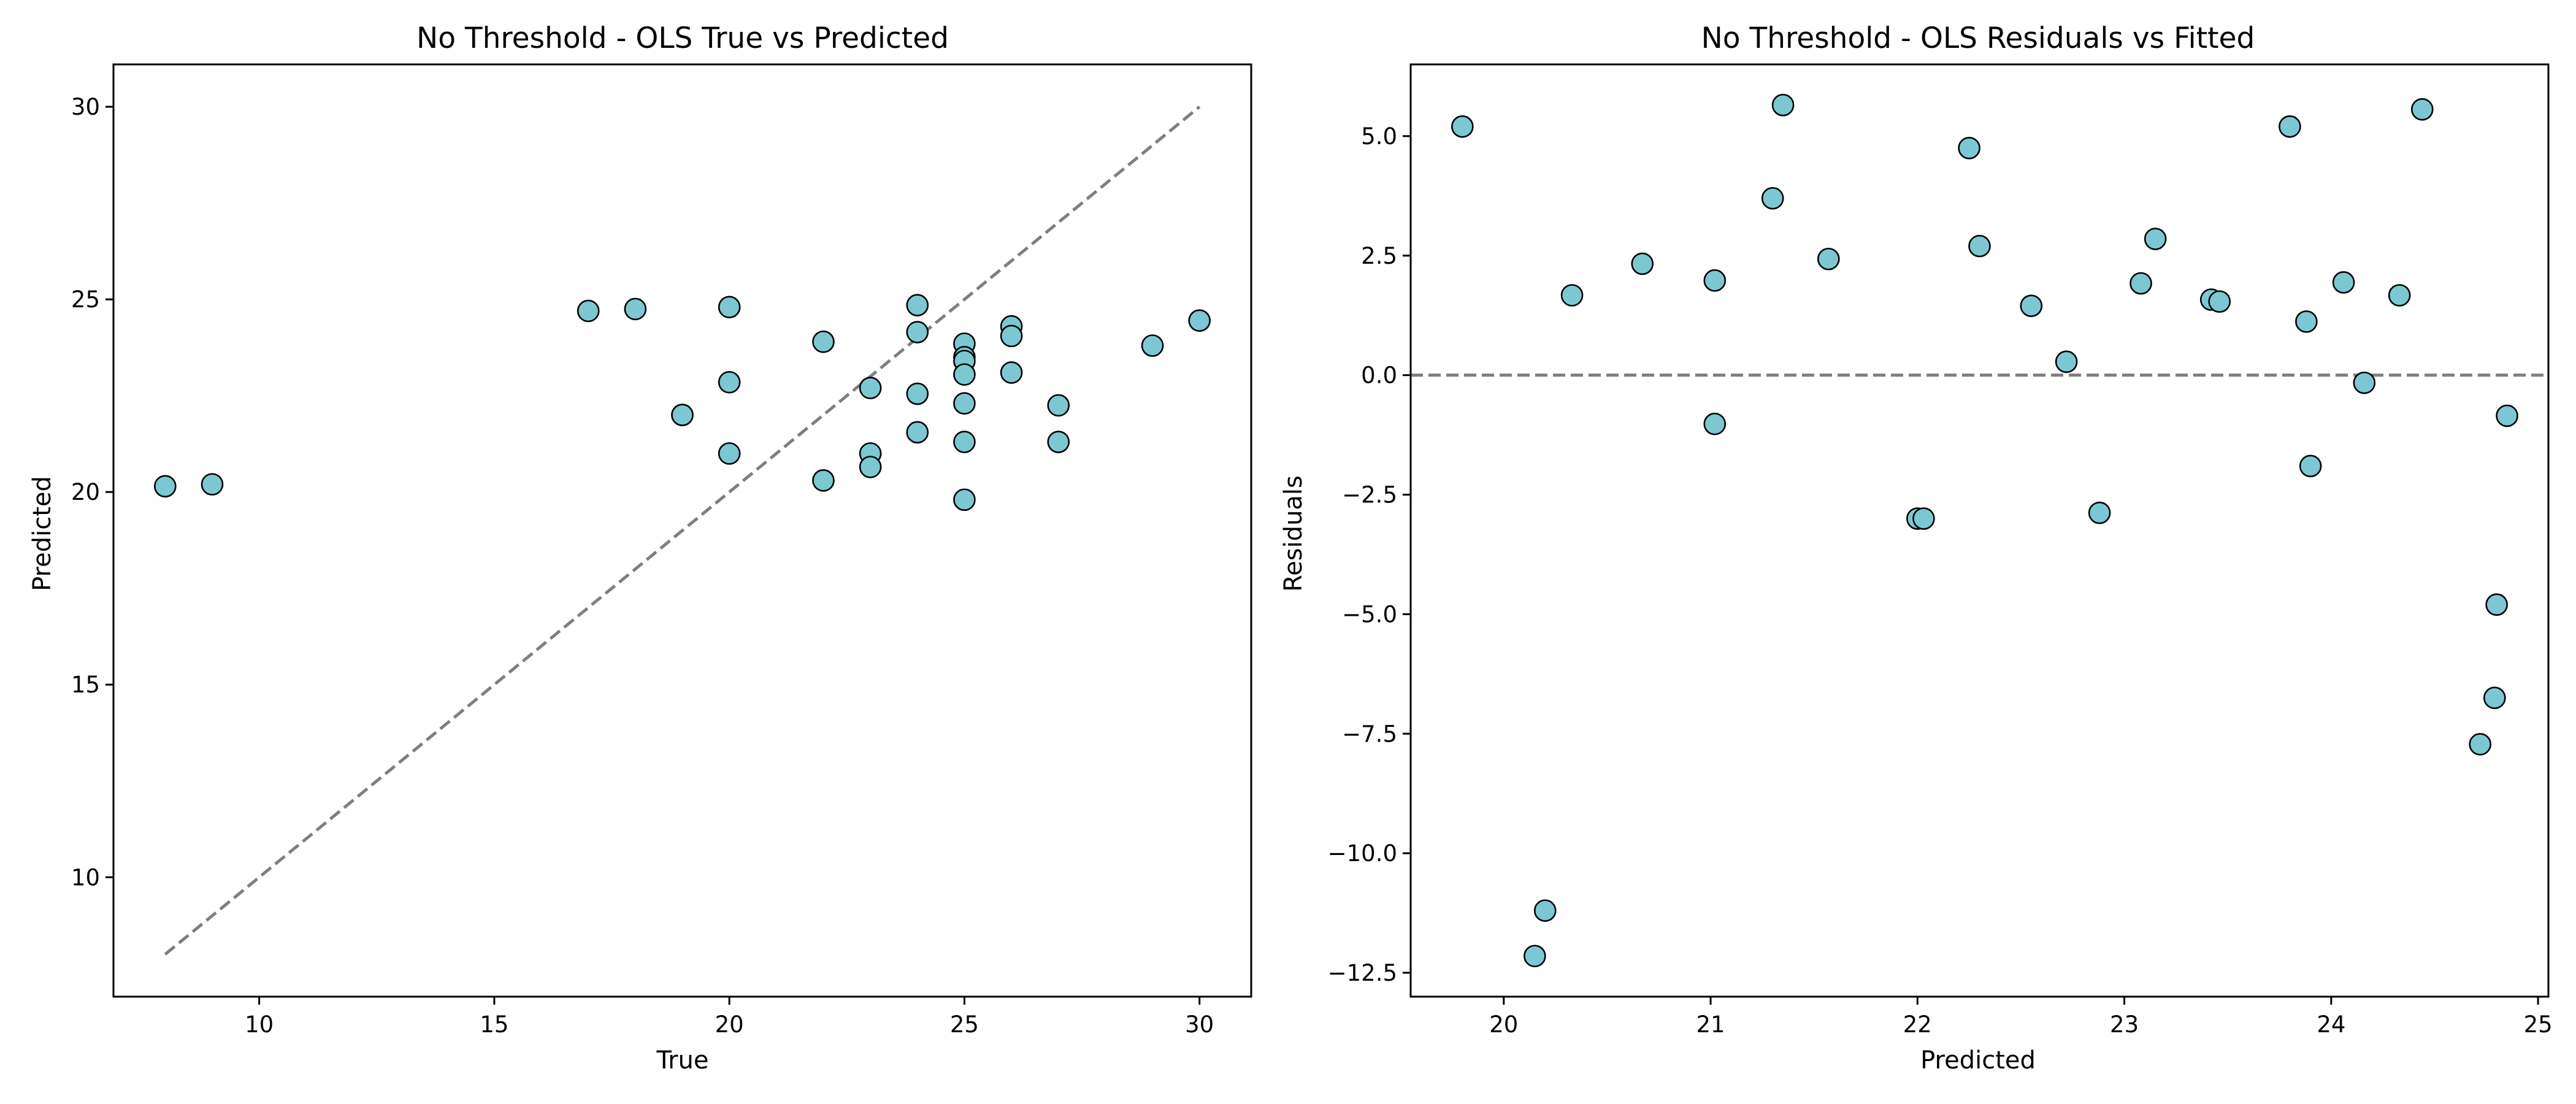 The height and width of the screenshot is (1104, 2576). Describe the element at coordinates (1199, 1024) in the screenshot. I see `x-tick-label: 30` at that location.